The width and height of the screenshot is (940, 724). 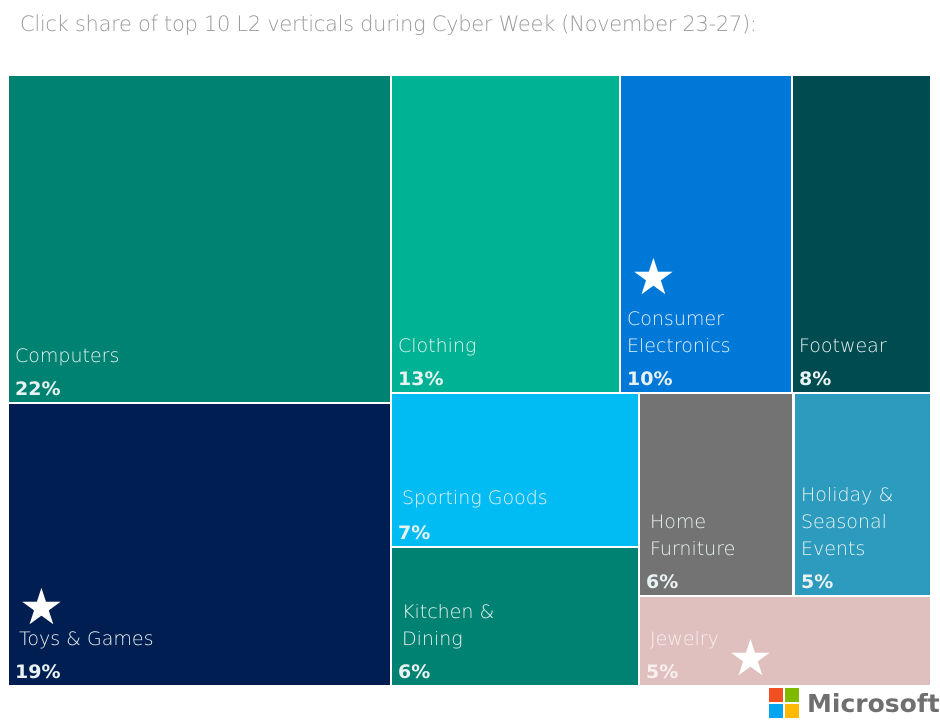 What do you see at coordinates (38, 389) in the screenshot?
I see `tile-value: 22%` at bounding box center [38, 389].